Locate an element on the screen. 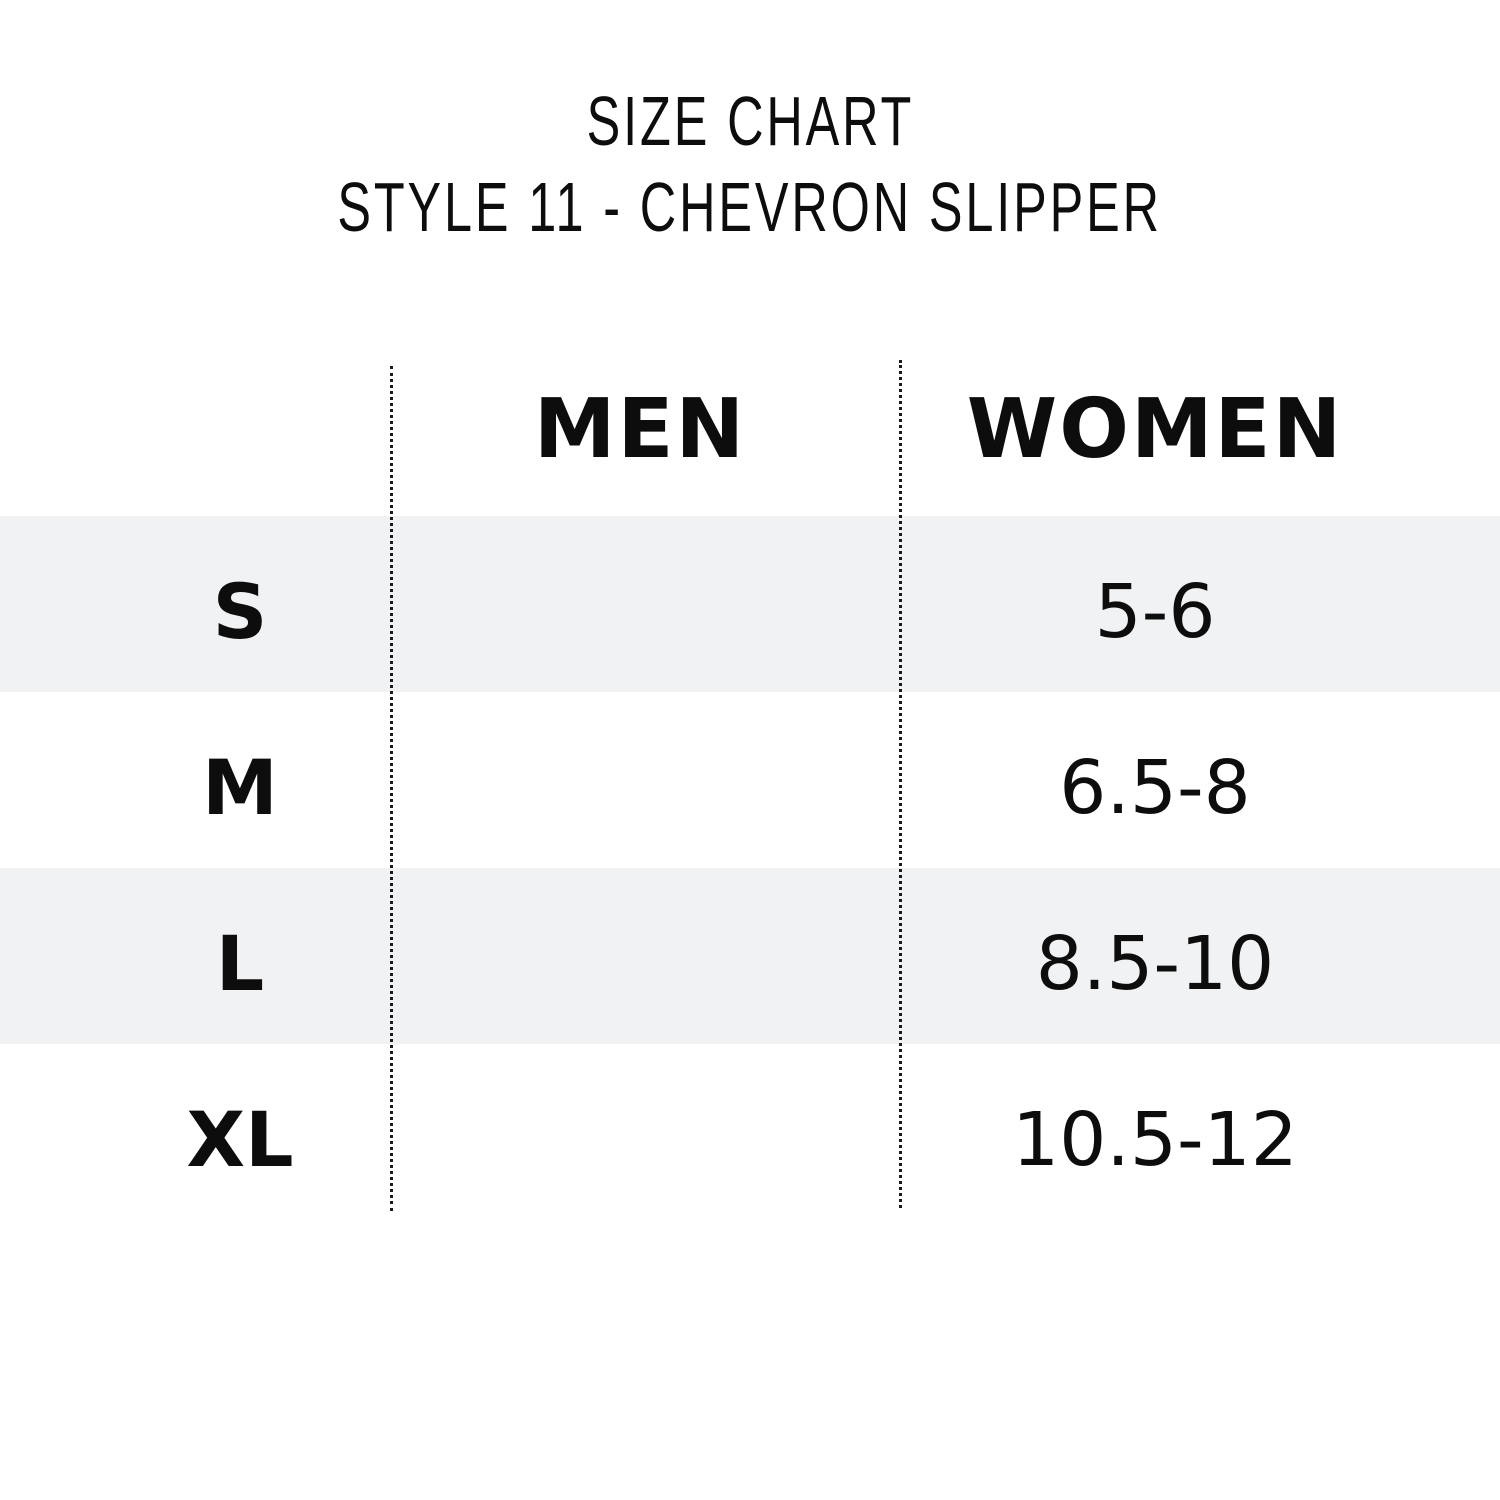  title-line-2: STYLE 11 - CHEVRON SLIPPER is located at coordinates (750, 207).